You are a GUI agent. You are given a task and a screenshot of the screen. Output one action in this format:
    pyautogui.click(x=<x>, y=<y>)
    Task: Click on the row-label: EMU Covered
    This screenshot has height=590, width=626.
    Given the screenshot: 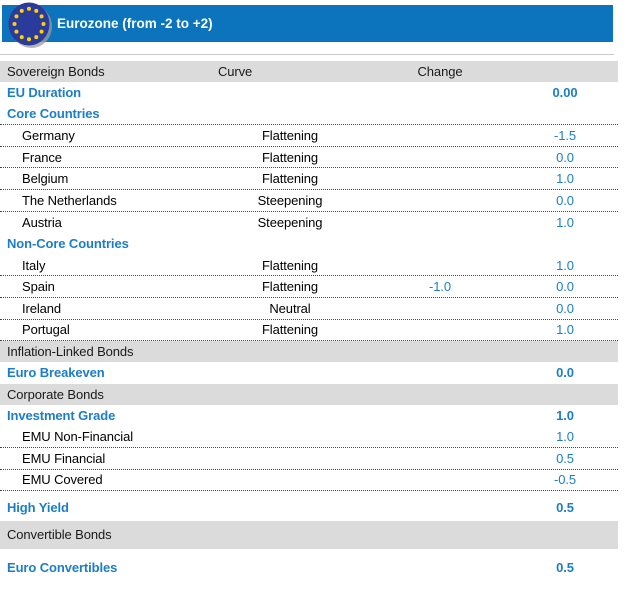 What is the action you would take?
    pyautogui.click(x=62, y=480)
    